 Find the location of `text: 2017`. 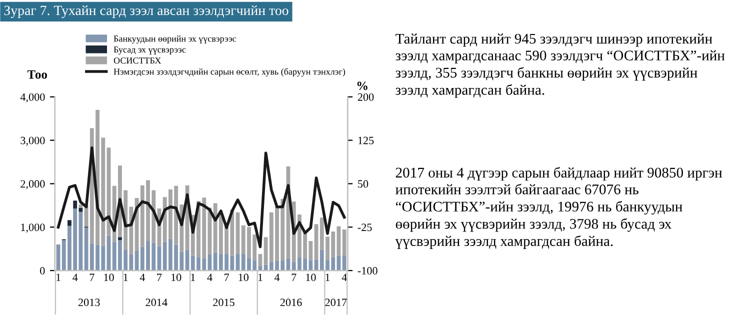

text: 2017 is located at coordinates (336, 302).